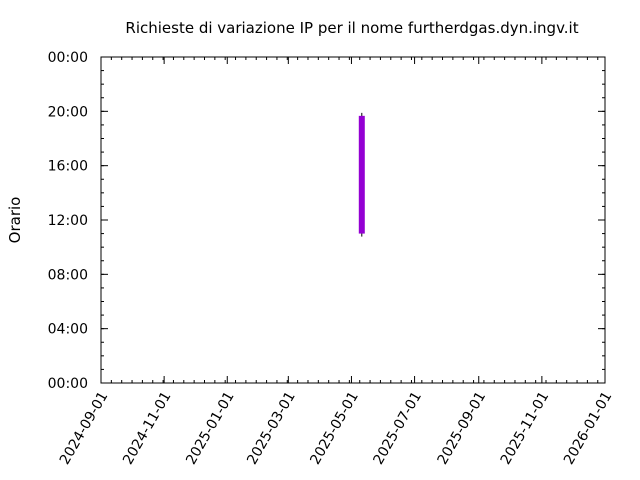  Describe the element at coordinates (68, 167) in the screenshot. I see `y-tick-label: 16:00` at that location.